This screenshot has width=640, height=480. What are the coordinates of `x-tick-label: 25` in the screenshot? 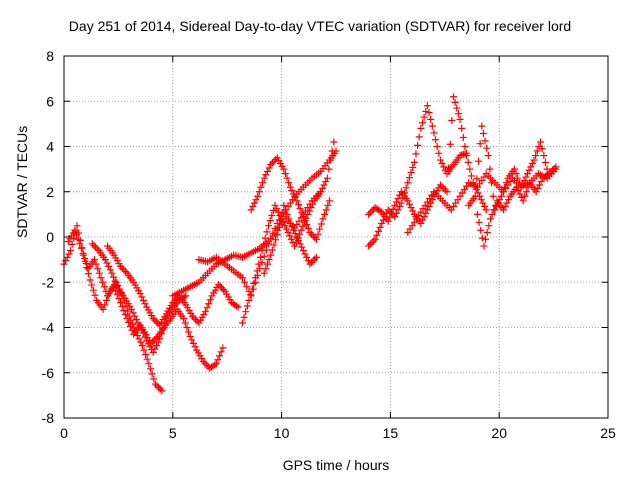 It's located at (608, 433).